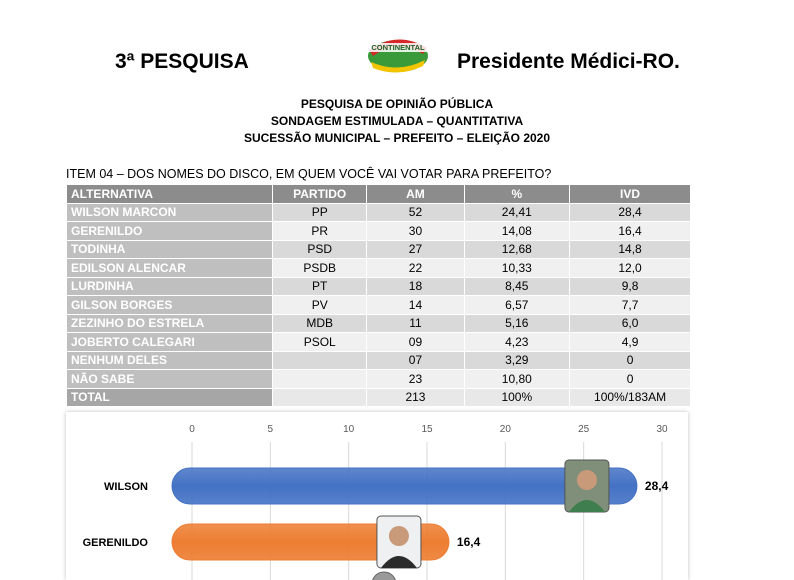  I want to click on title-line-2: SONDAGEM ESTIMULADA – QUANTITATIVA, so click(397, 121).